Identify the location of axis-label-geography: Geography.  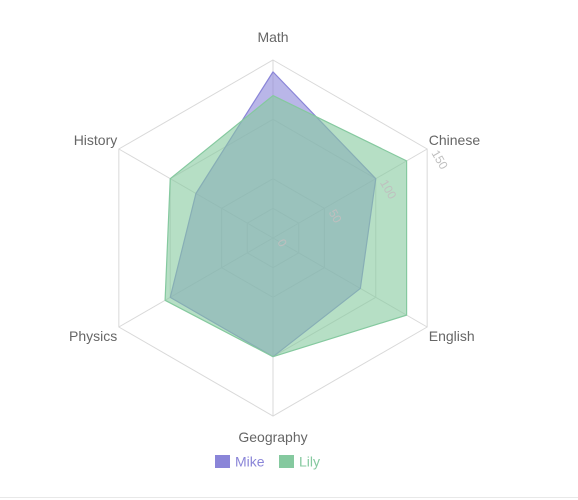
(272, 437).